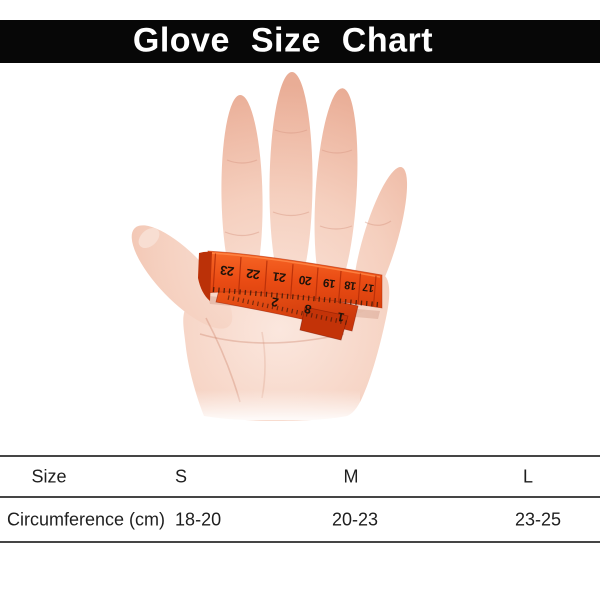 Image resolution: width=600 pixels, height=599 pixels. I want to click on table-rule-top, so click(300, 456).